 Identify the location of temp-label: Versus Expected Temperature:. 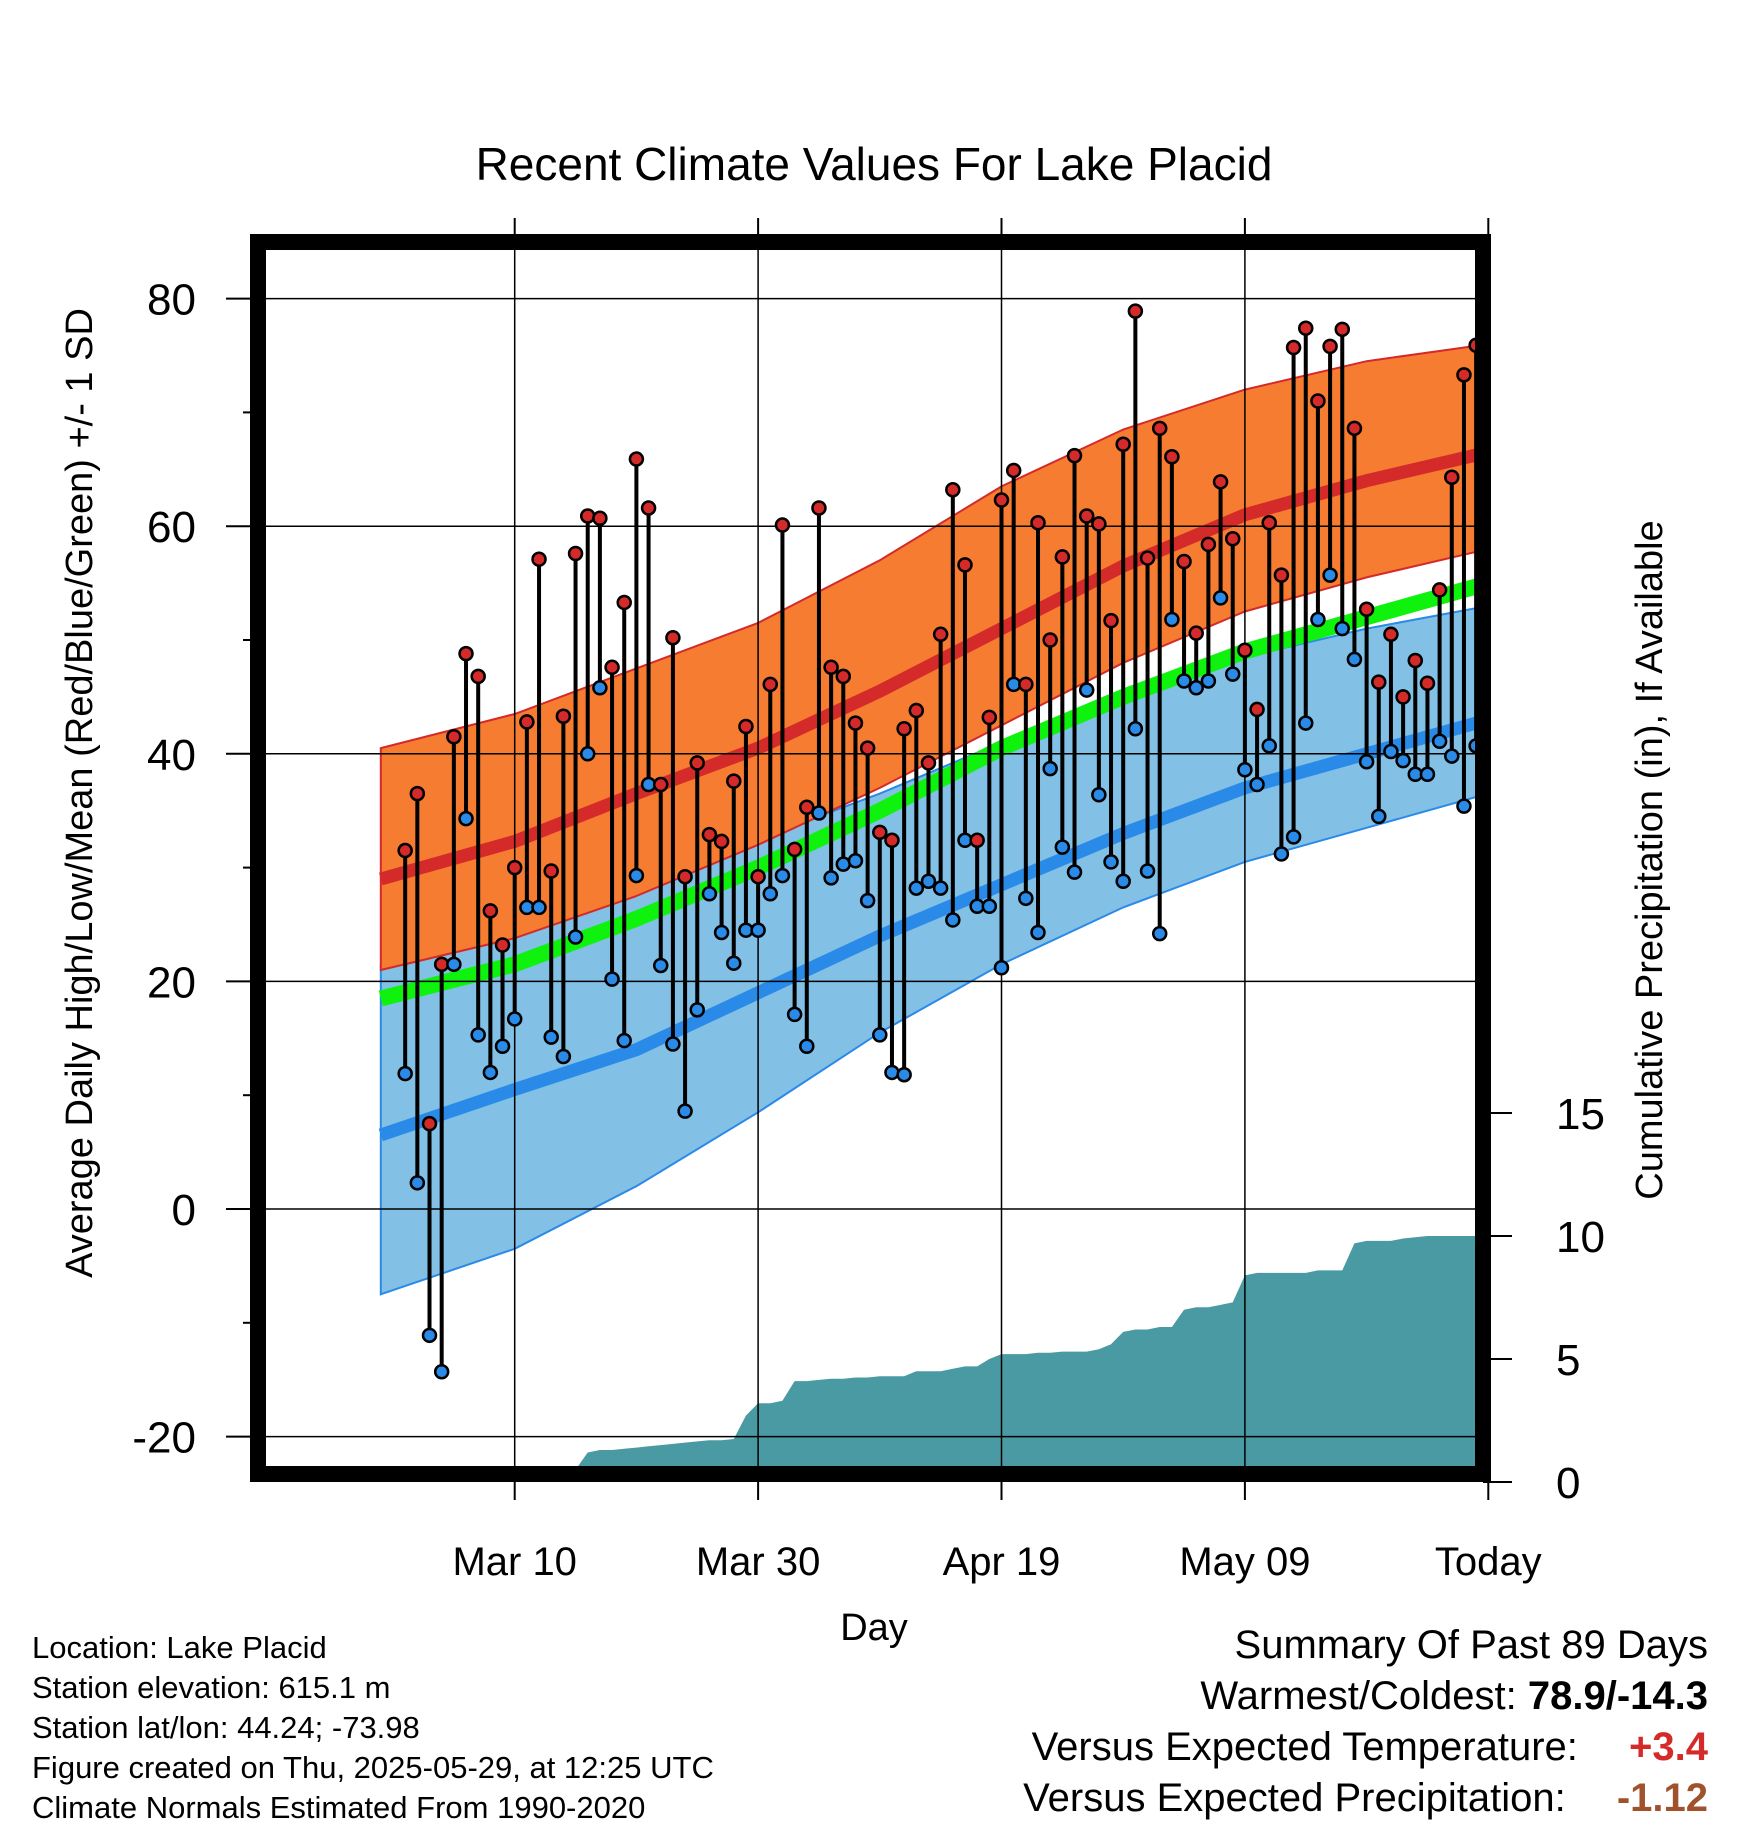
(1304, 1747).